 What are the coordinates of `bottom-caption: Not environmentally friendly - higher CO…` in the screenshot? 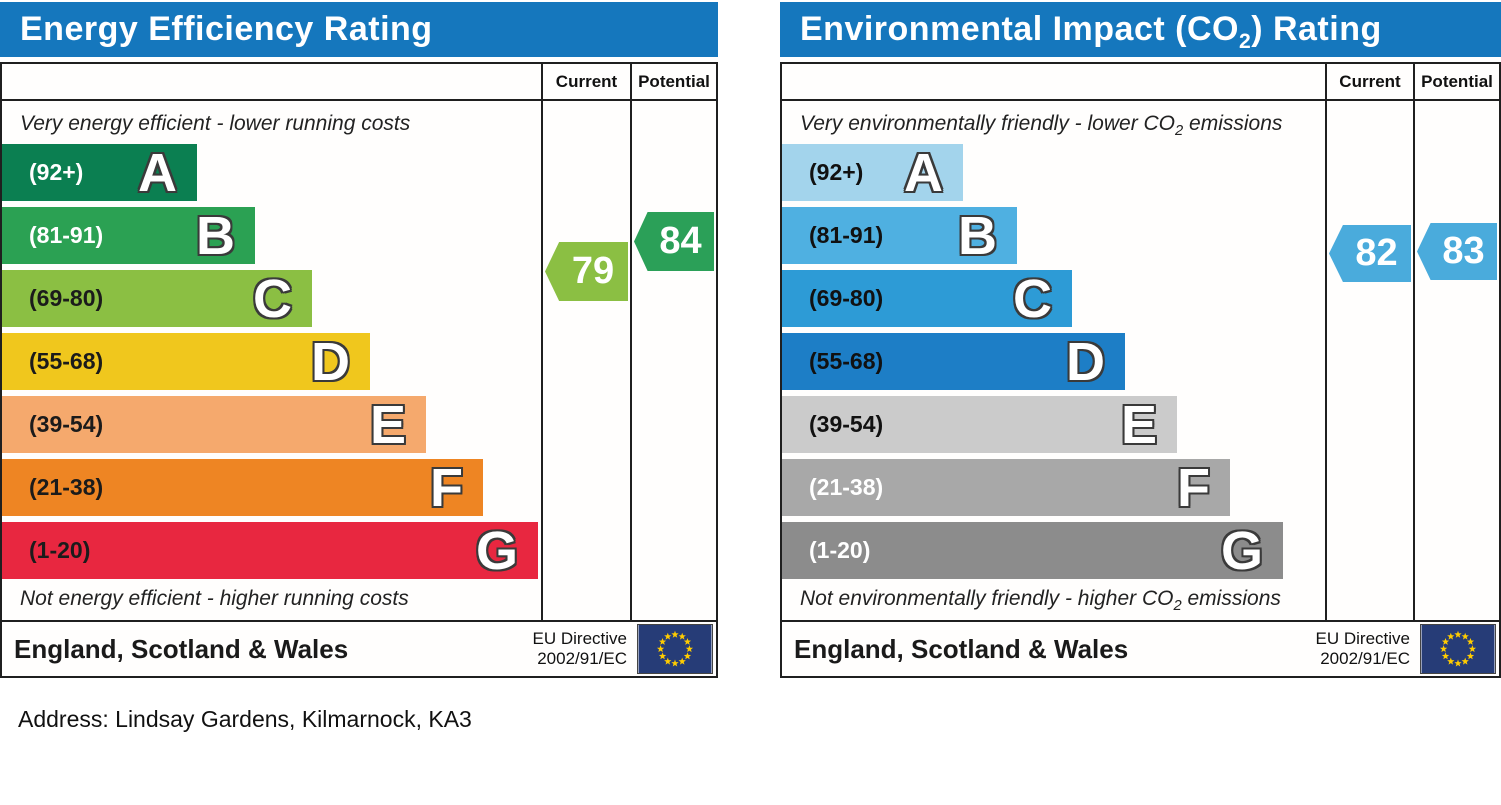 It's located at (1040, 601).